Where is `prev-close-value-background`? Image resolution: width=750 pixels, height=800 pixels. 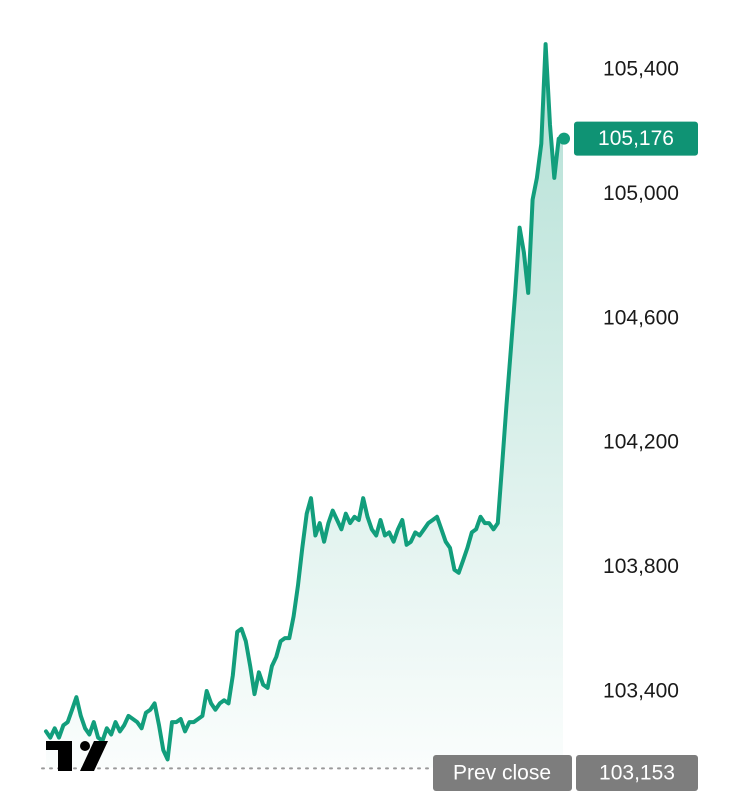 prev-close-value-background is located at coordinates (637, 773).